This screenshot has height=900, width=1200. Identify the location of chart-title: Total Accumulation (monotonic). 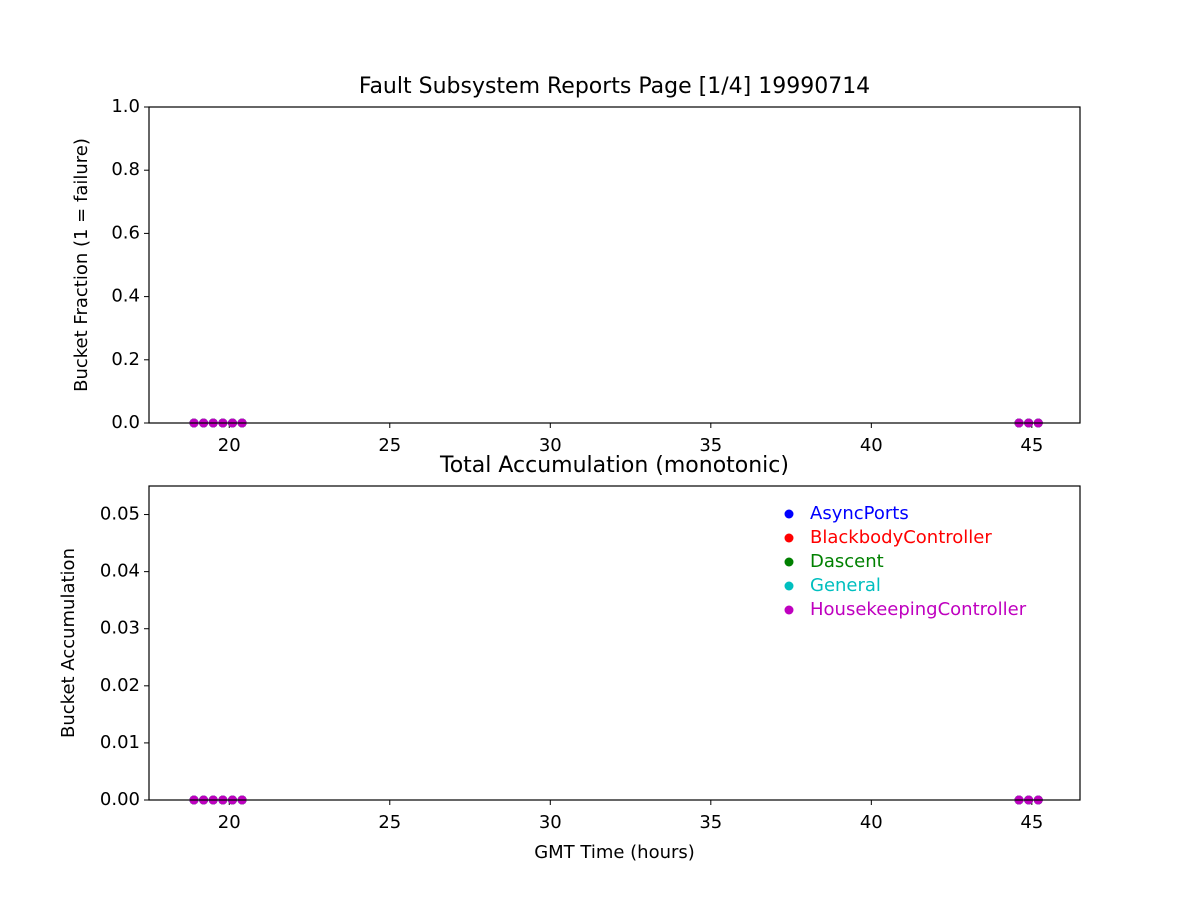
(614, 465).